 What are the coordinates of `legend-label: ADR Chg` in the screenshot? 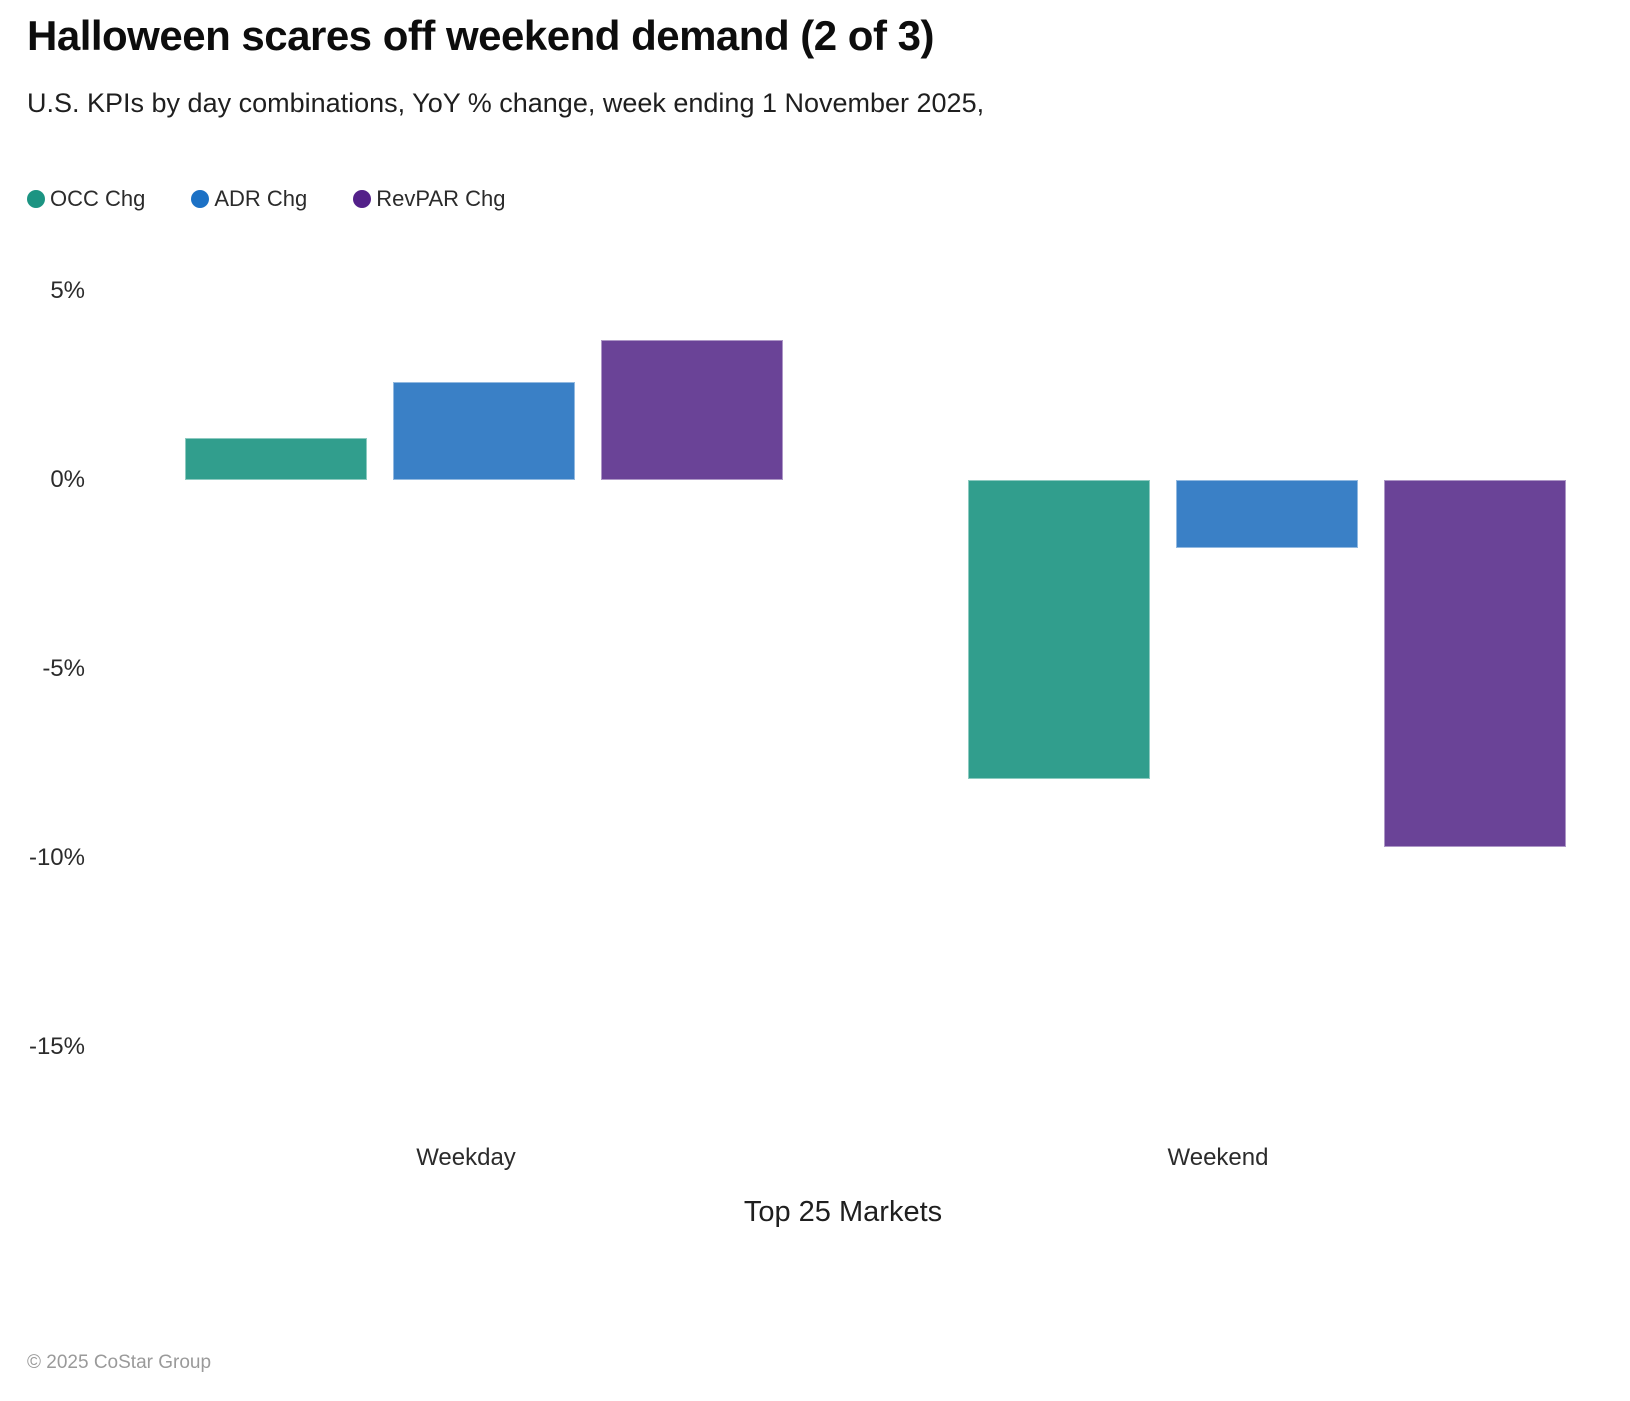 It's located at (261, 198).